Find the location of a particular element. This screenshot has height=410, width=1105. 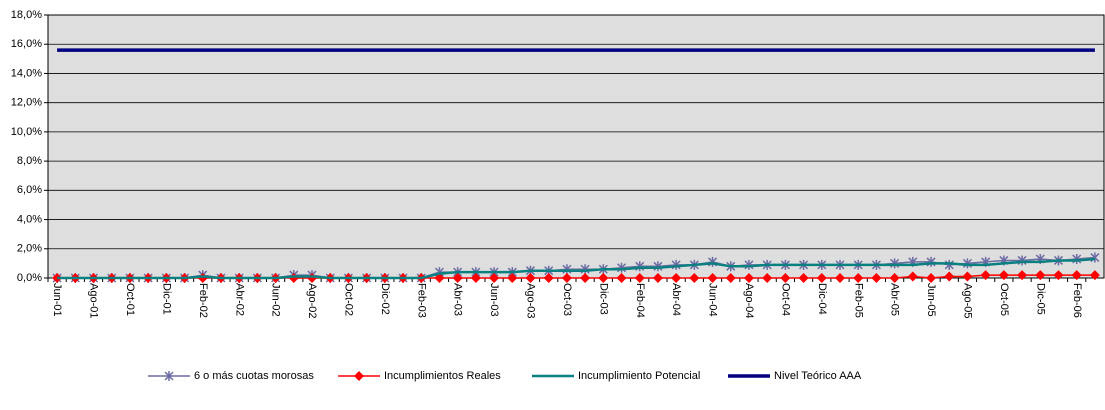

x-tick-label: Oct-02 is located at coordinates (349, 299).